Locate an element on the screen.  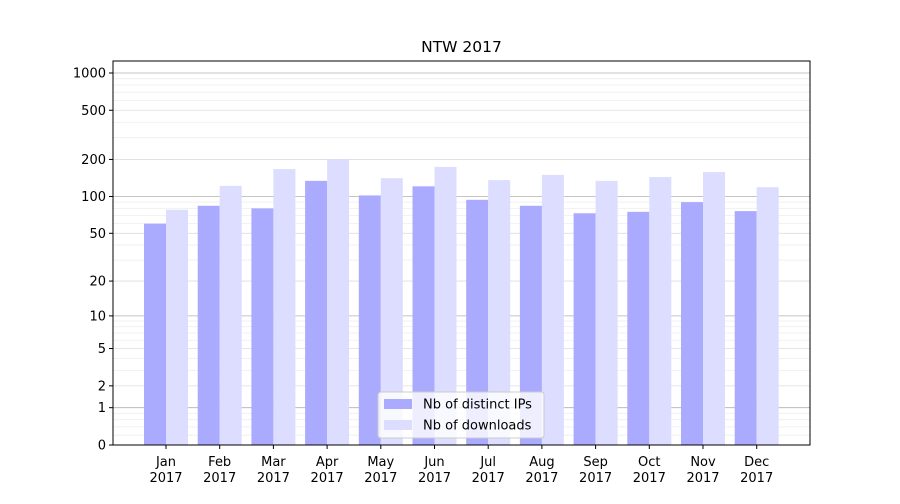
y-tick-label: 20 is located at coordinates (97, 282).